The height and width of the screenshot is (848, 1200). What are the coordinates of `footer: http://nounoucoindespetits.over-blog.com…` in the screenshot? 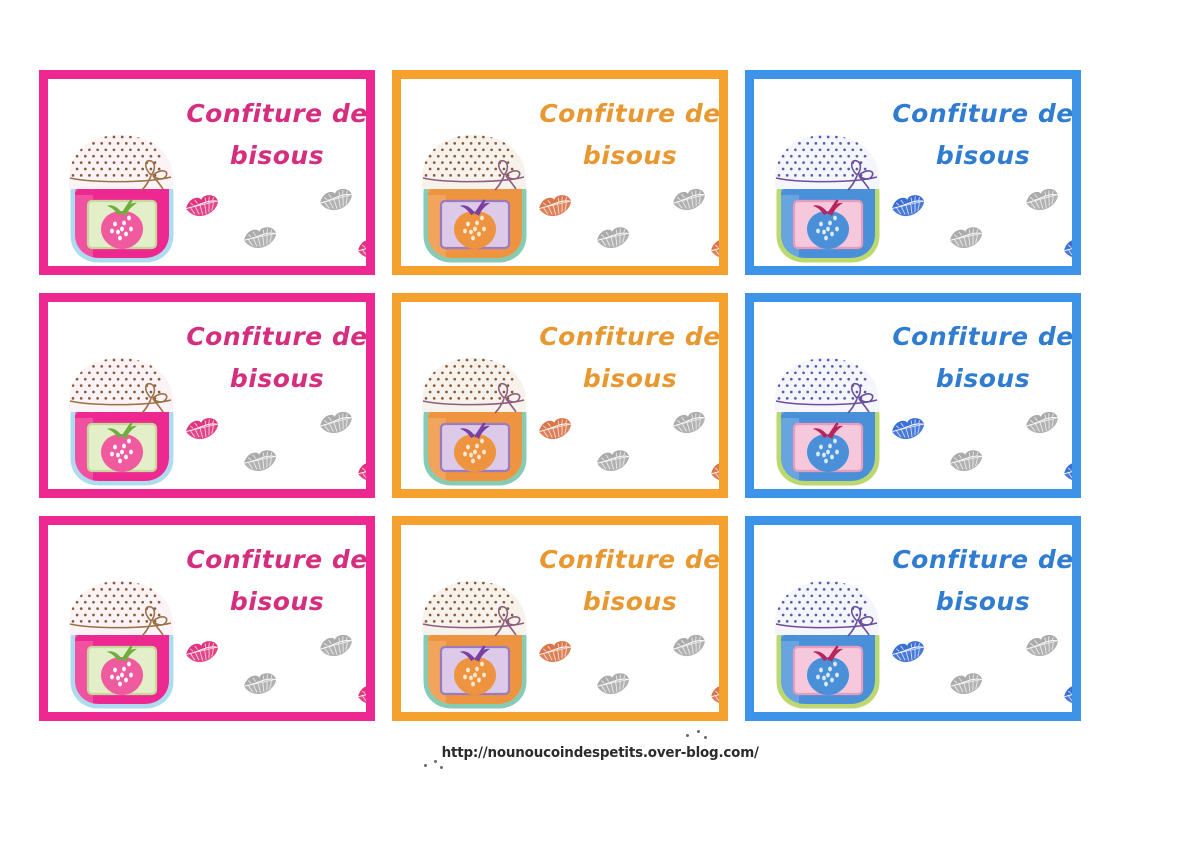 It's located at (600, 749).